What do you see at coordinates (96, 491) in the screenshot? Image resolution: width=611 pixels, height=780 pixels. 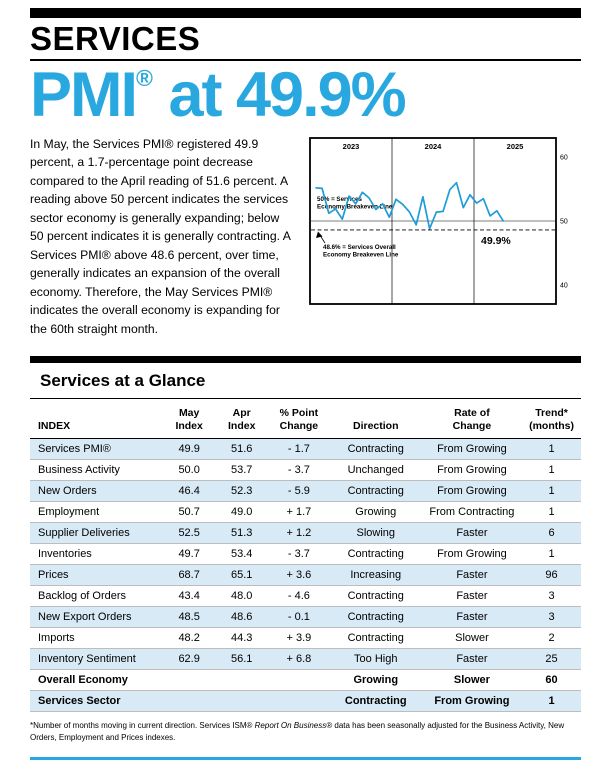 I see `table-cell: New Orders` at bounding box center [96, 491].